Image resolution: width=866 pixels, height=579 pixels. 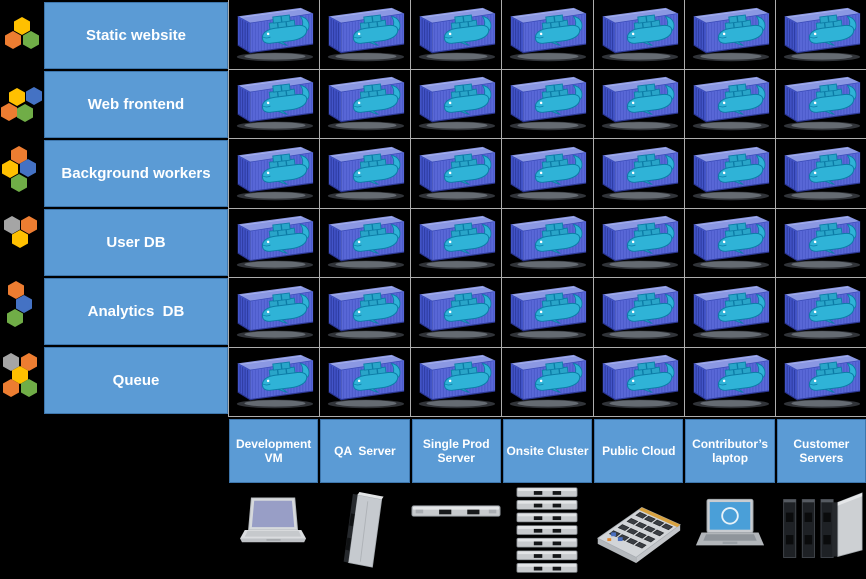 What do you see at coordinates (822, 525) in the screenshot?
I see `blade-server-group-icon` at bounding box center [822, 525].